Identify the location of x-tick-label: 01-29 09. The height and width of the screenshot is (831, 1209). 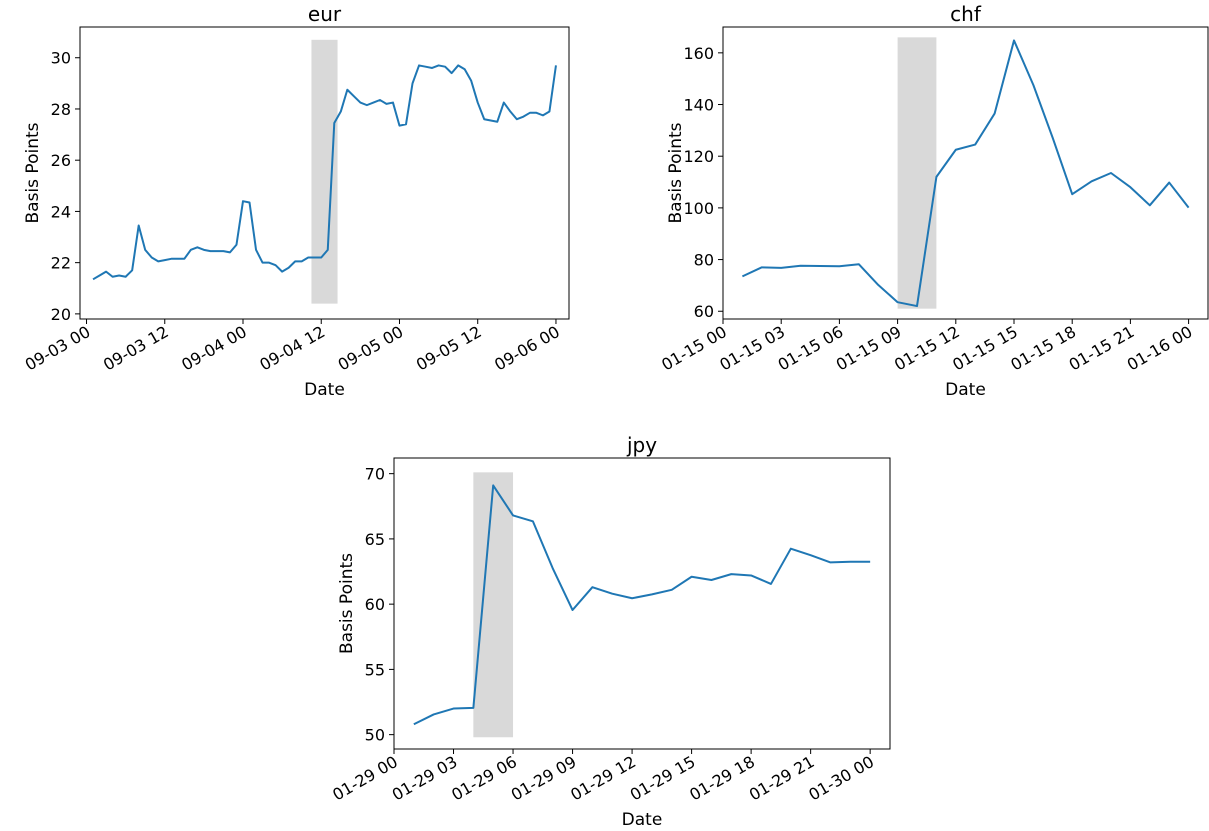
(544, 778).